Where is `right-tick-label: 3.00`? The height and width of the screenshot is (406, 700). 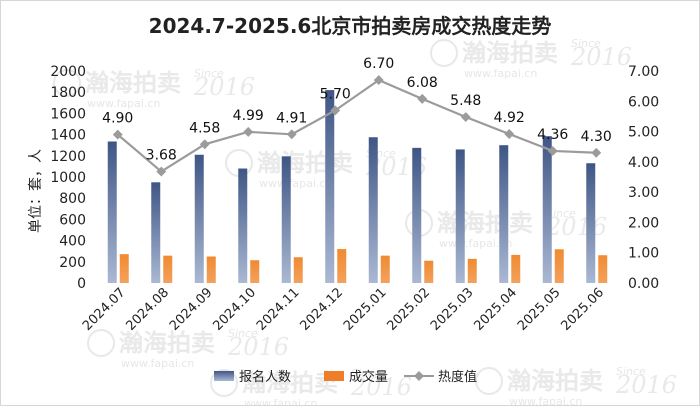
right-tick-label: 3.00 is located at coordinates (643, 193).